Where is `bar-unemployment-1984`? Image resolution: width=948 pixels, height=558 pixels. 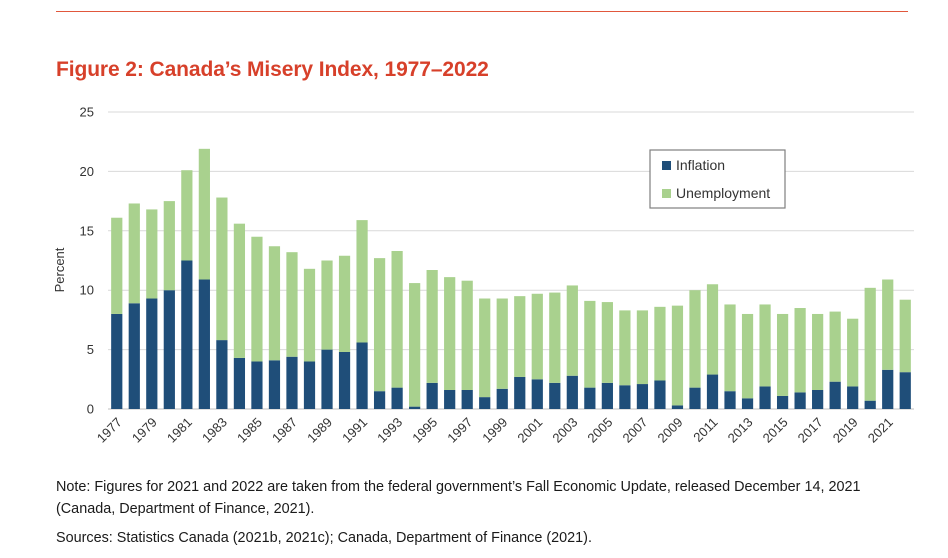
bar-unemployment-1984 is located at coordinates (239, 290).